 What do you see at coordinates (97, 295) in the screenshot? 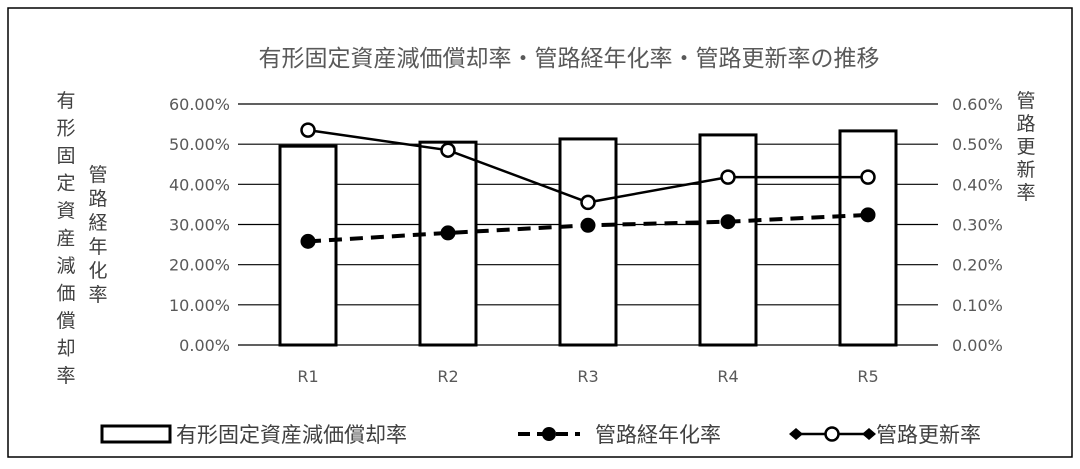
I see `left-axis-label2-char: 率` at bounding box center [97, 295].